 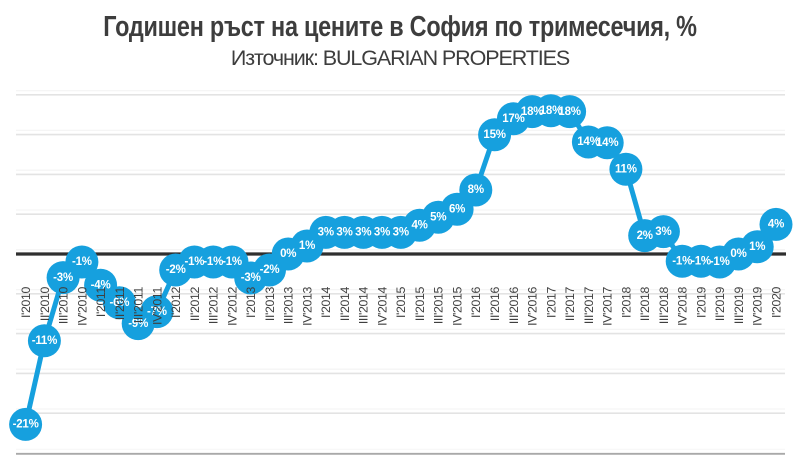 What do you see at coordinates (495, 303) in the screenshot?
I see `svg-text: II'2016` at bounding box center [495, 303].